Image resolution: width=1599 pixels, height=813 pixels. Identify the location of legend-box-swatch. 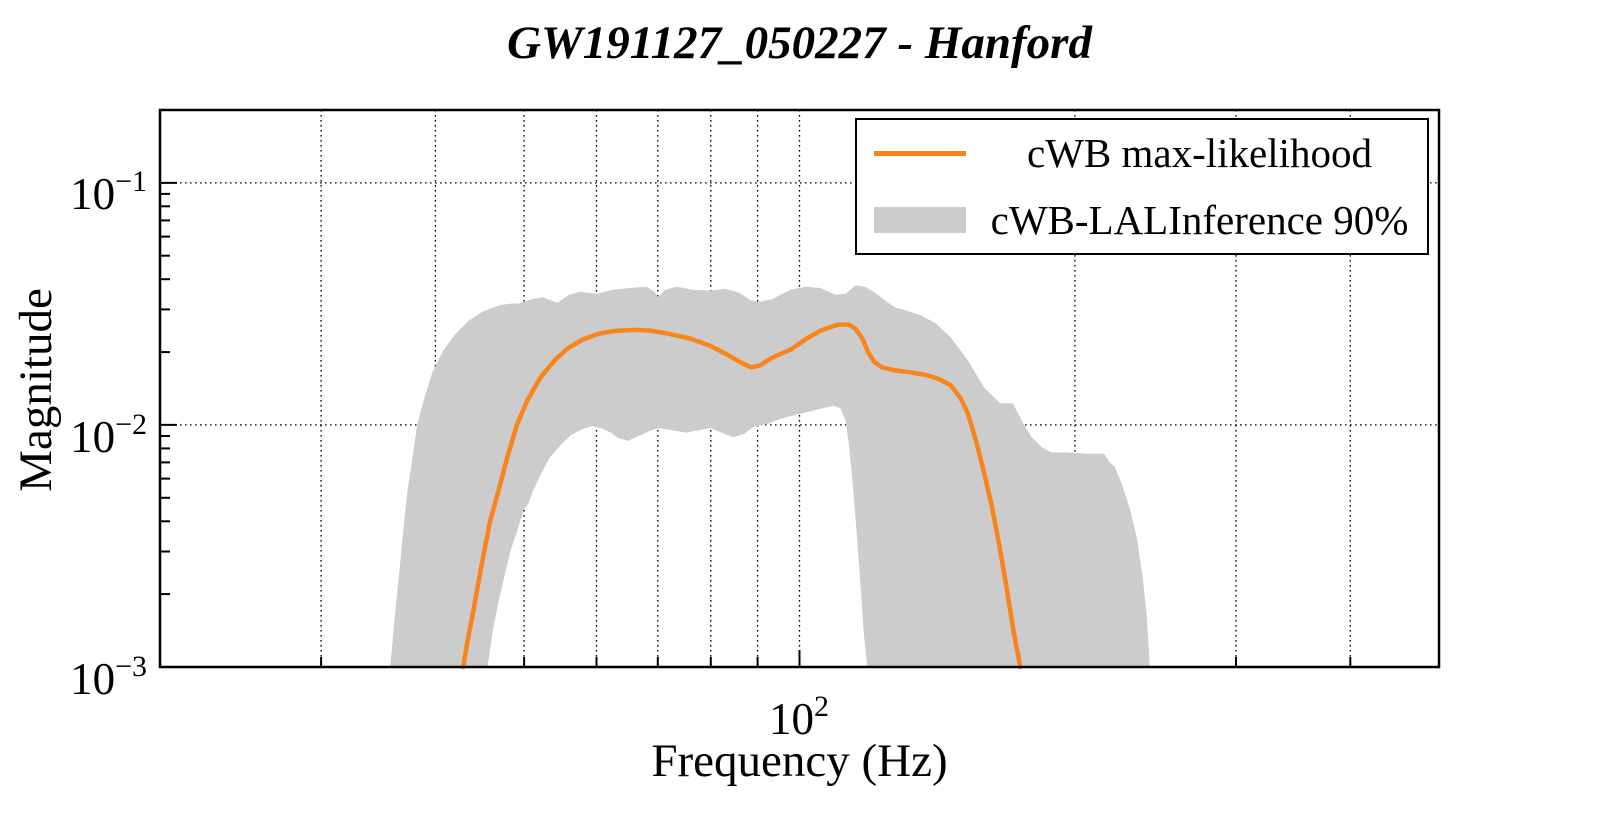
(919, 219).